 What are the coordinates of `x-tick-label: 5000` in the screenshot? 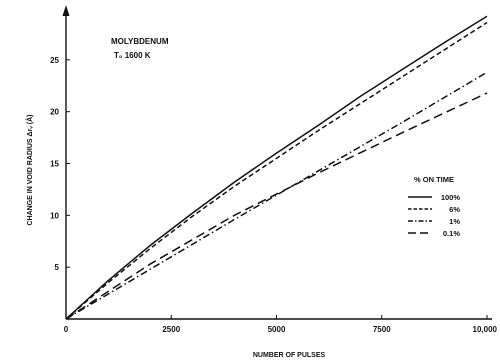 It's located at (277, 329).